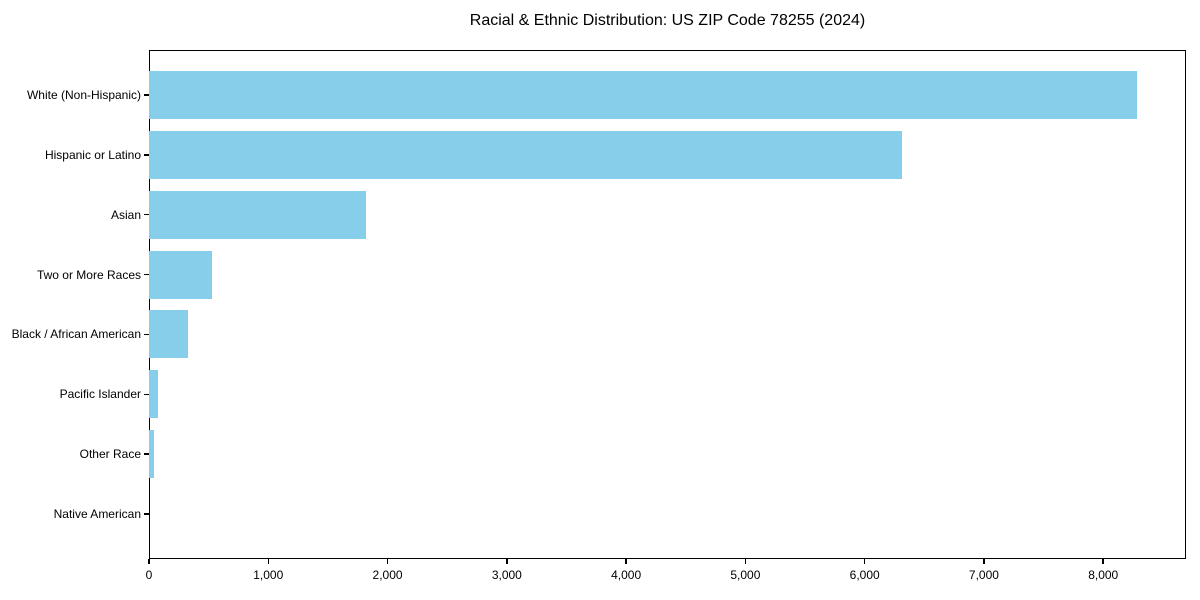 The width and height of the screenshot is (1200, 600). What do you see at coordinates (983, 575) in the screenshot?
I see `x-axis-label: 7,000` at bounding box center [983, 575].